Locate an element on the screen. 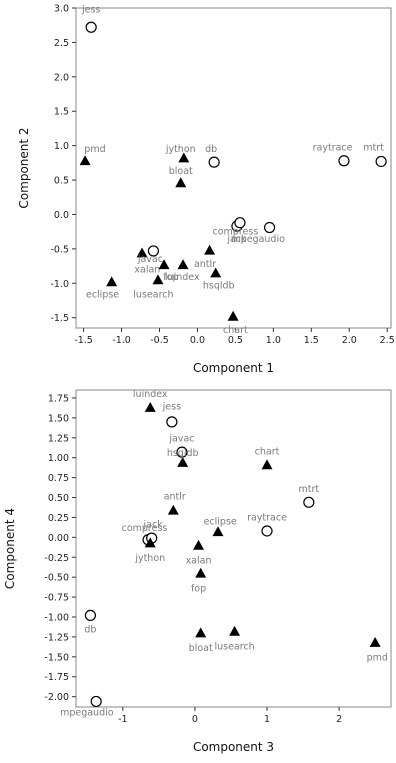 Image resolution: width=396 pixels, height=763 pixels. y-tick-label: 1.75 is located at coordinates (58, 398).